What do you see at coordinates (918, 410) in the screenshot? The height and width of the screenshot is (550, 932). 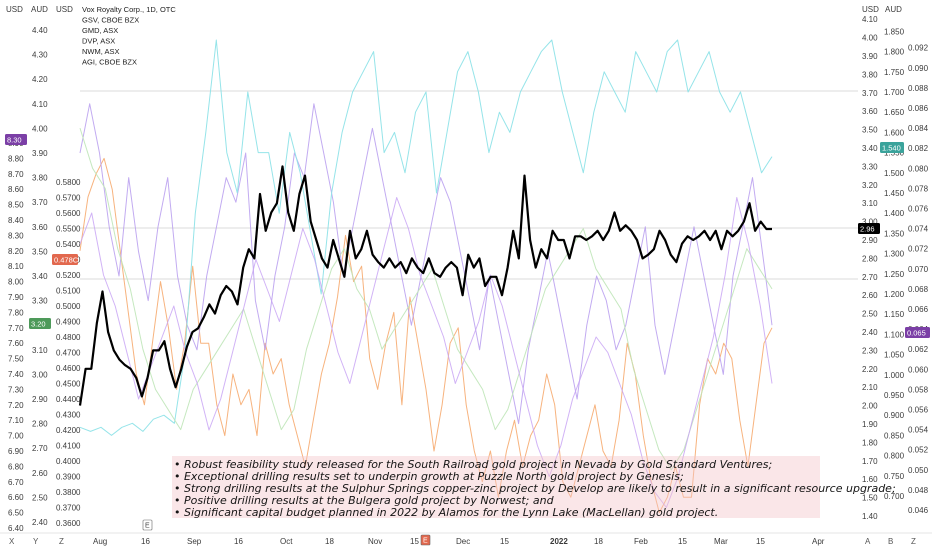 I see `tick-label-right-aud-2: 0.056` at bounding box center [918, 410].